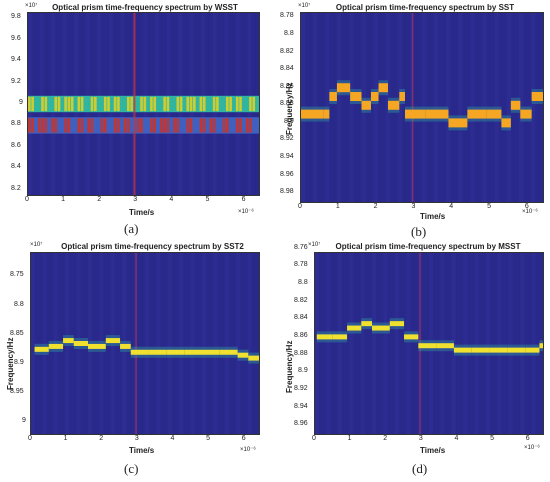  What do you see at coordinates (172, 438) in the screenshot?
I see `x-tick-label: 4` at bounding box center [172, 438].